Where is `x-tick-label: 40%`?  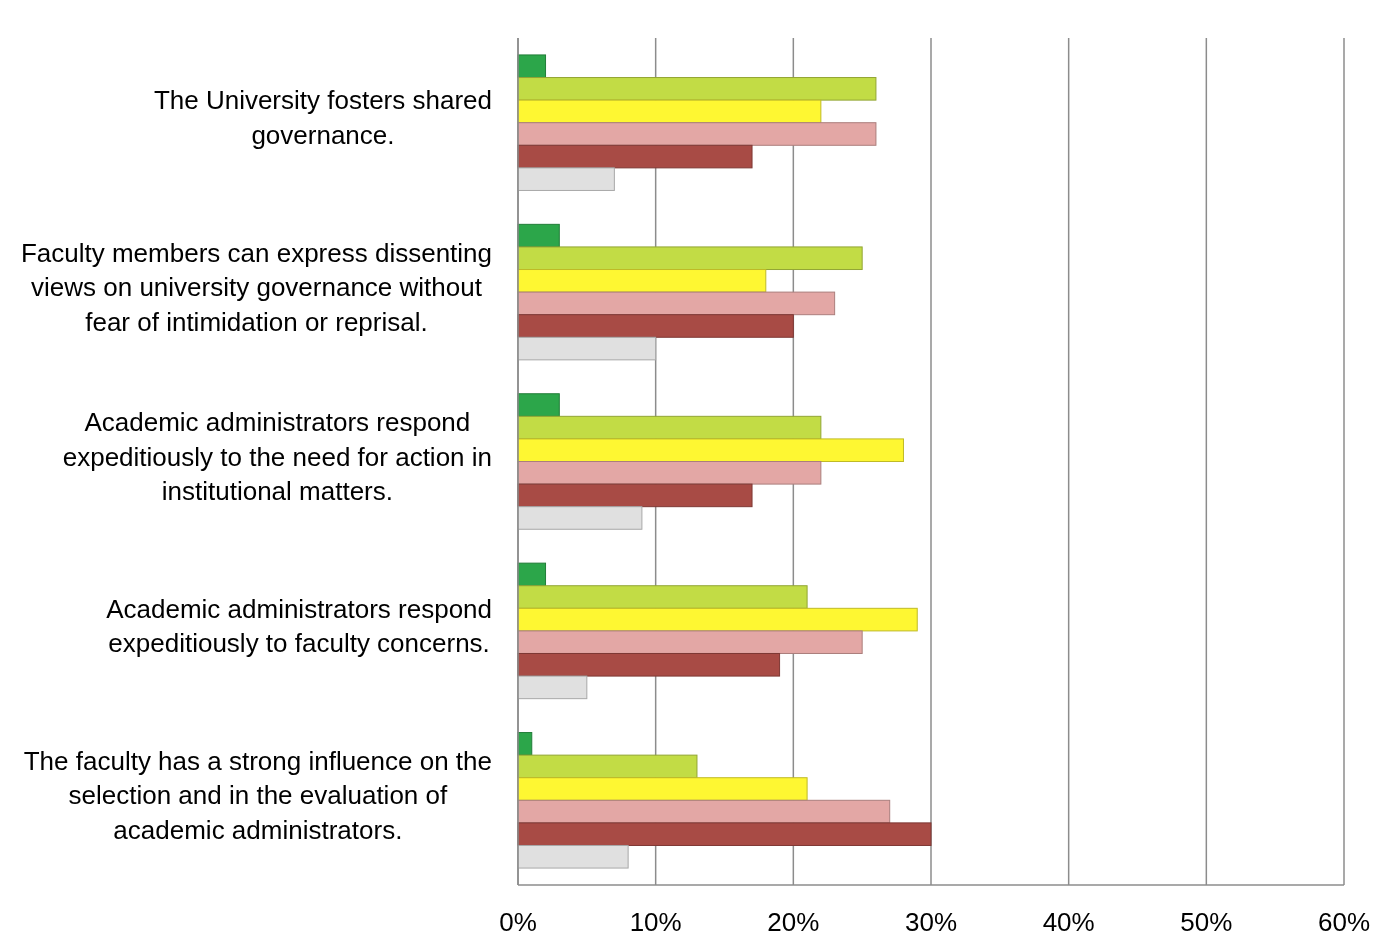 x-tick-label: 40% is located at coordinates (1068, 922).